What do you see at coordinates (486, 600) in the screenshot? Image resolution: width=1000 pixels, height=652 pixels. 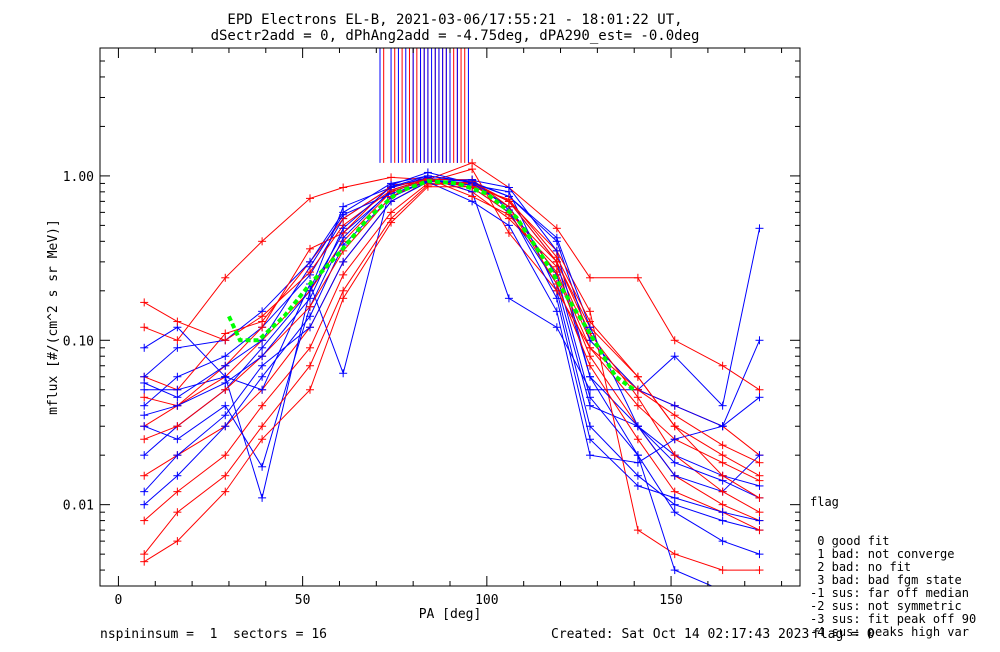 I see `x-tick-label: 100` at bounding box center [486, 600].